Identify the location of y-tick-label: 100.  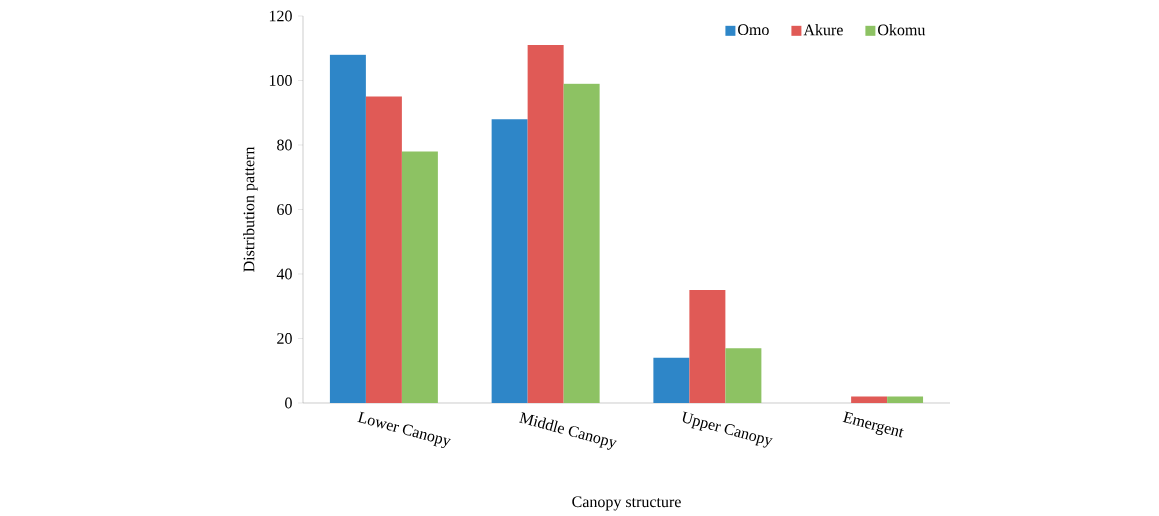
(280, 80).